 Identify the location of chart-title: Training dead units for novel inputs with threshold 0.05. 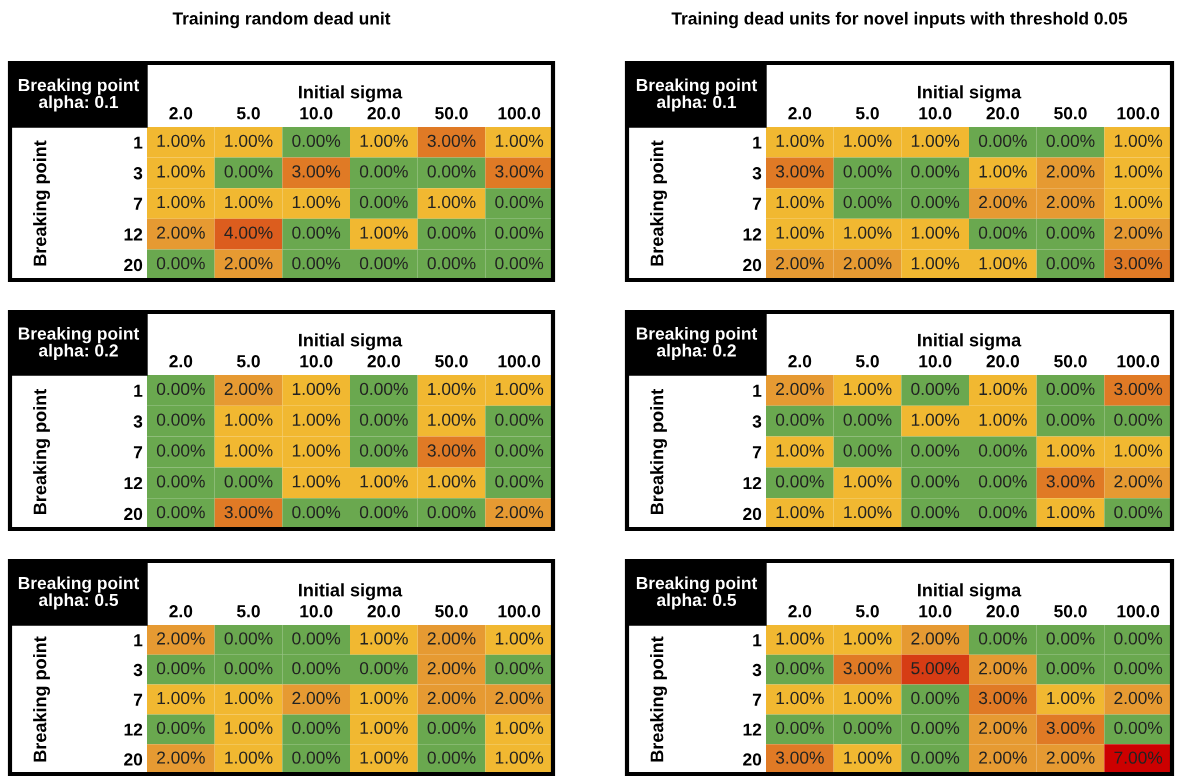
(899, 20).